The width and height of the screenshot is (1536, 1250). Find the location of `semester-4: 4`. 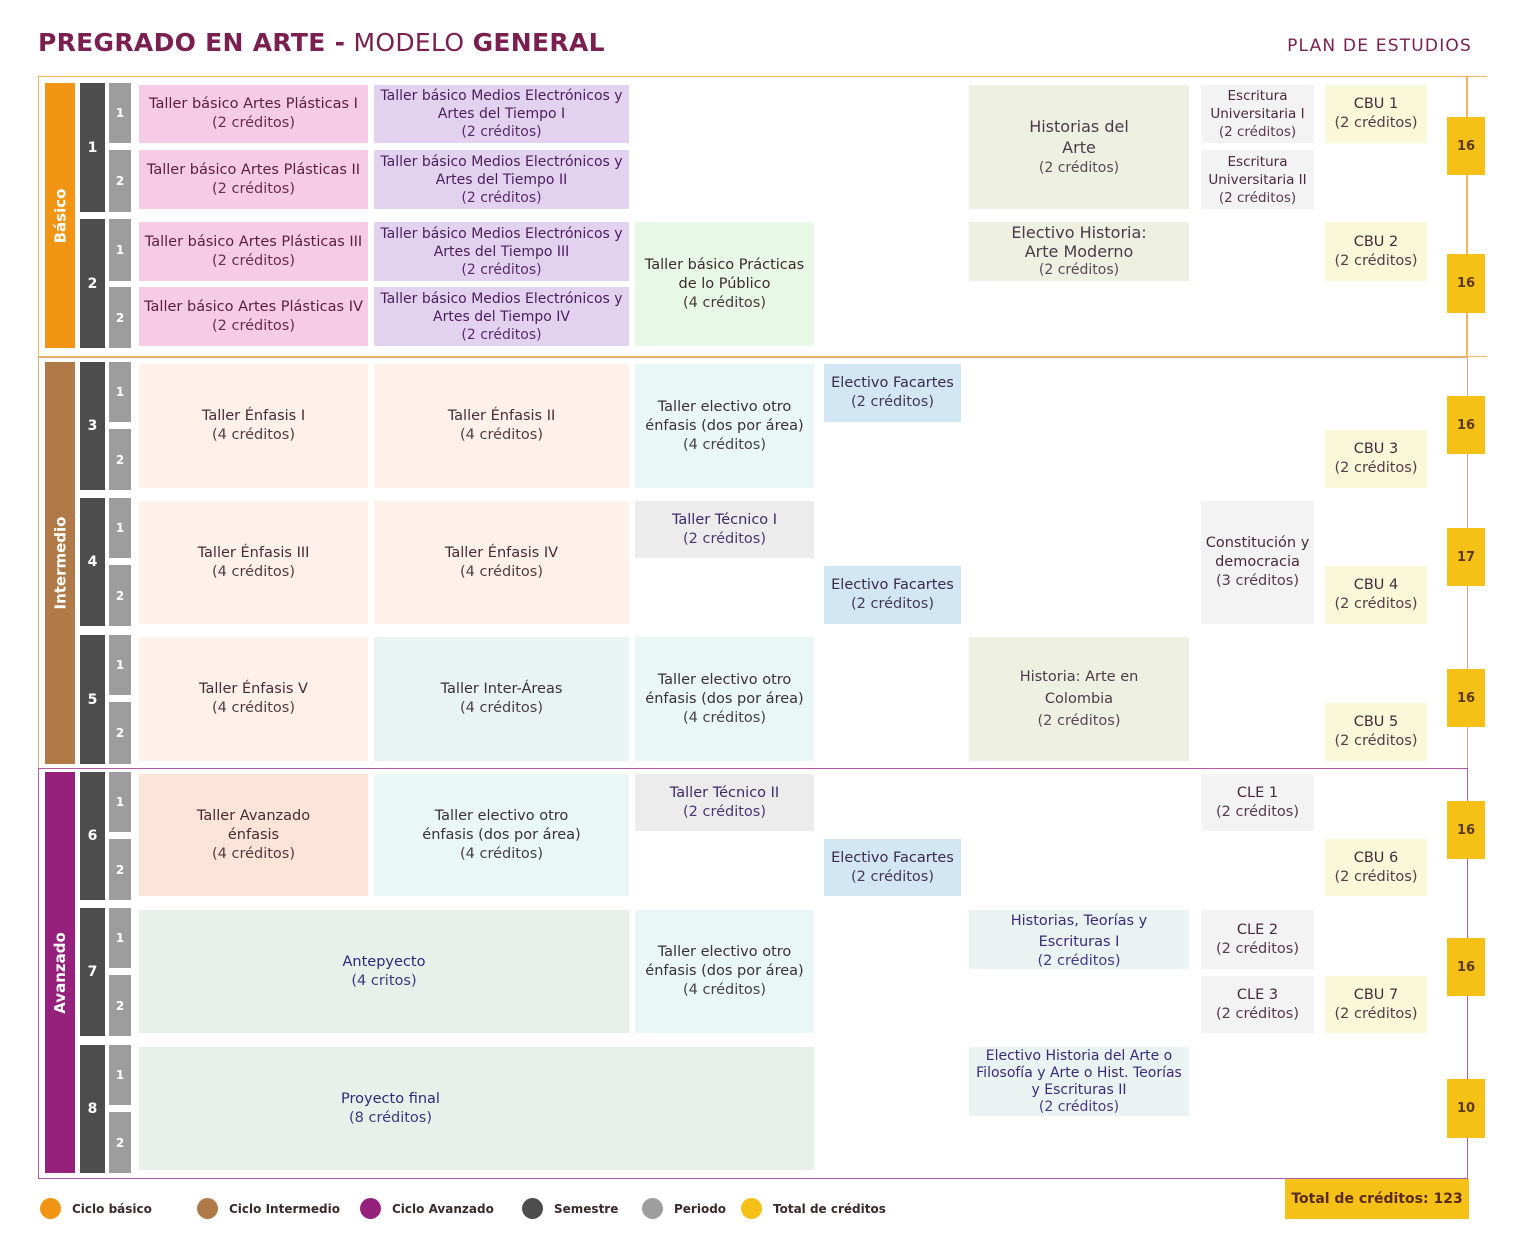

semester-4: 4 is located at coordinates (92, 562).